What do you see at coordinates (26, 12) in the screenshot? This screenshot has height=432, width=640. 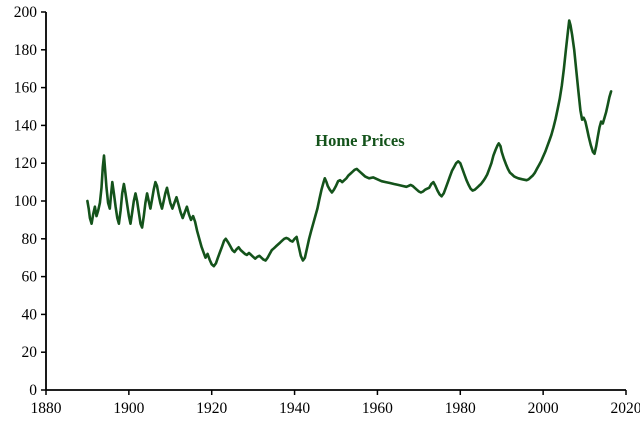 I see `y-tick-label: 200` at bounding box center [26, 12].